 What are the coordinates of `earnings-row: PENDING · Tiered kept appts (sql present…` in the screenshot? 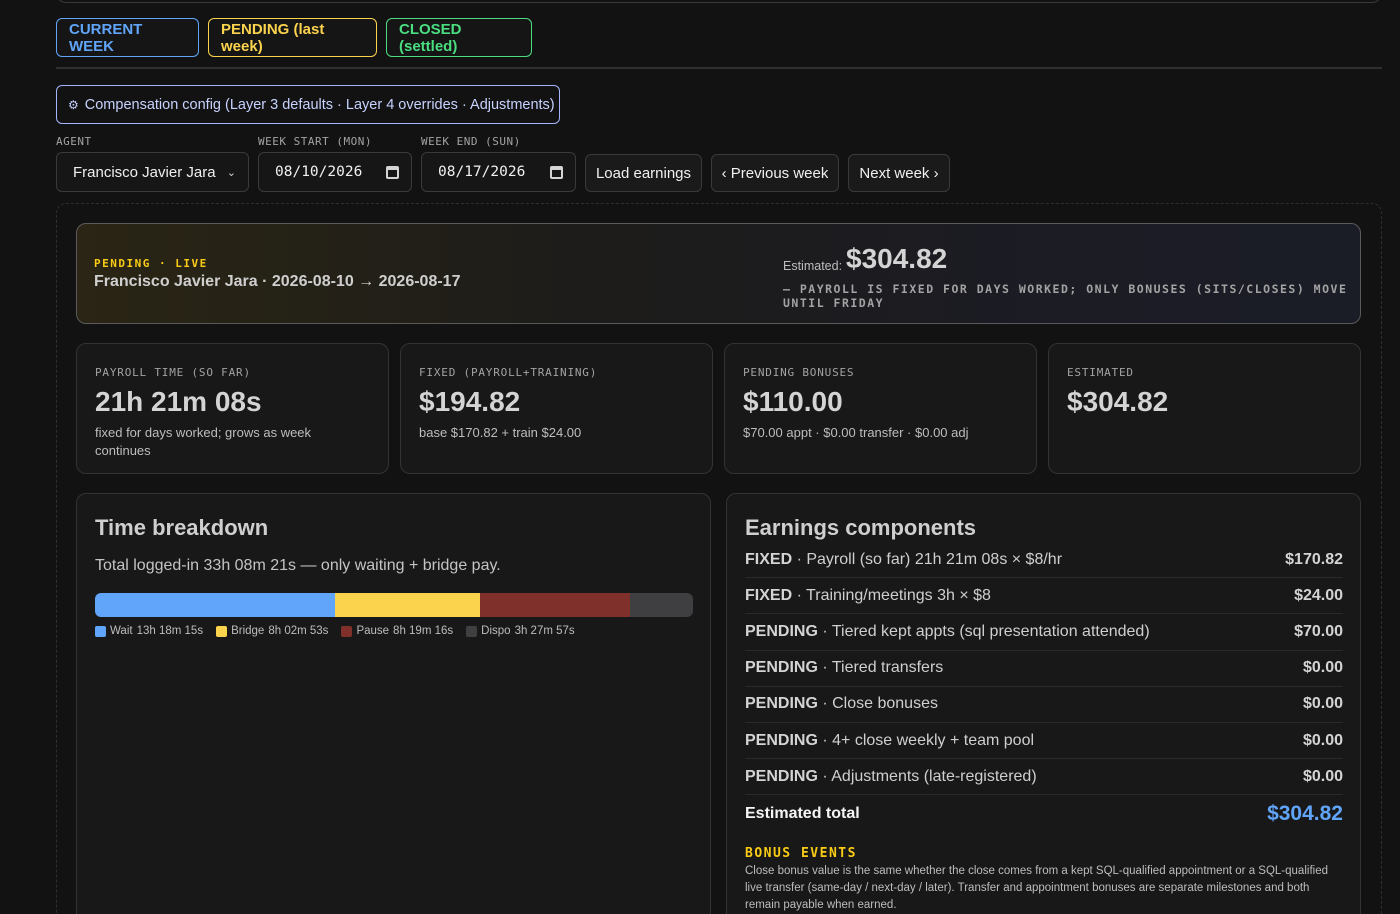 It's located at (1044, 632).